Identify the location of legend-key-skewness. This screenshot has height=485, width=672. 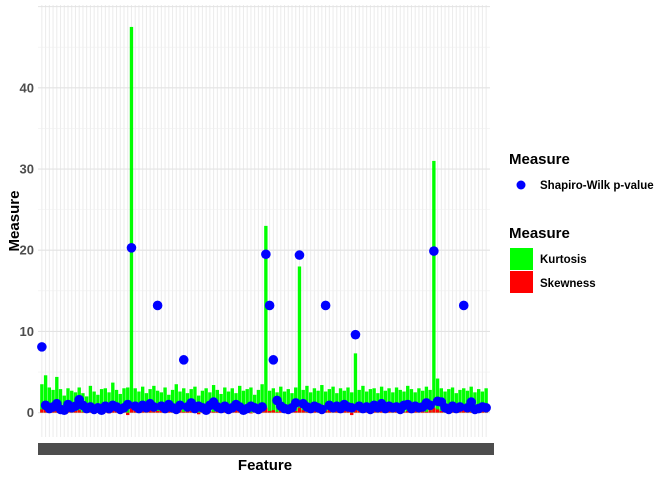
(521, 282).